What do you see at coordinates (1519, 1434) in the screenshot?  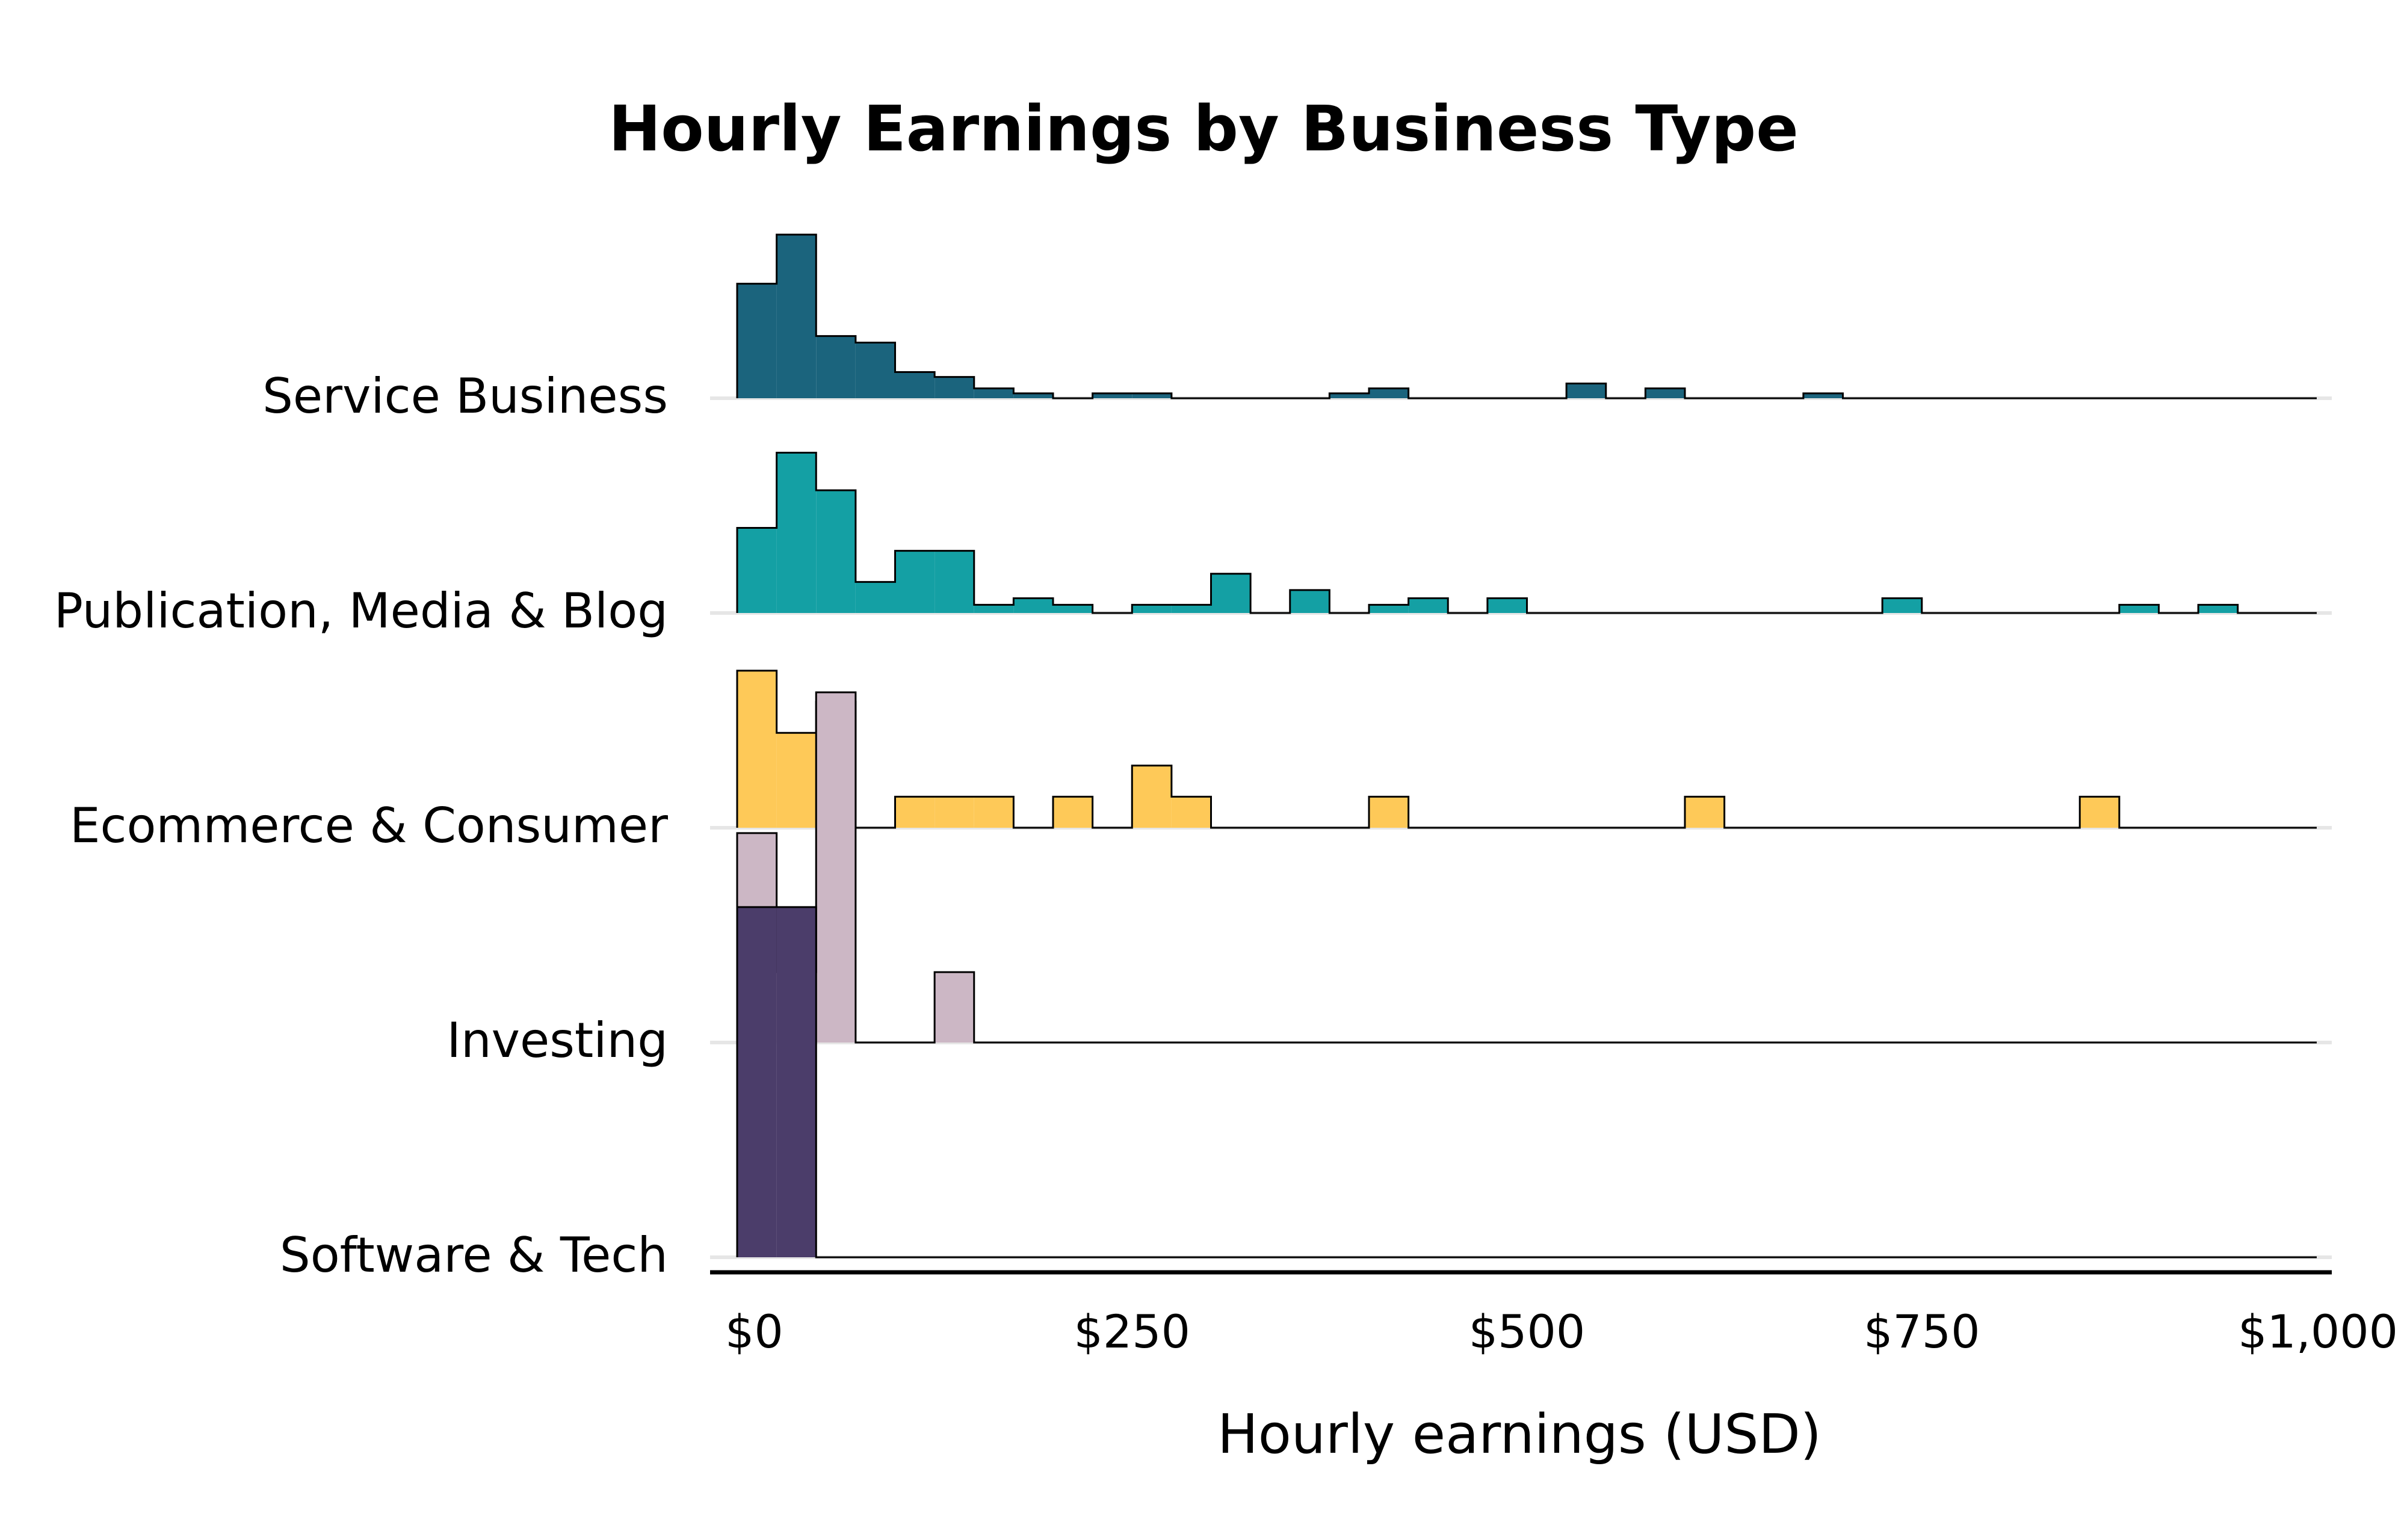 I see `x-axis-label: Hourly earnings (USD)` at bounding box center [1519, 1434].